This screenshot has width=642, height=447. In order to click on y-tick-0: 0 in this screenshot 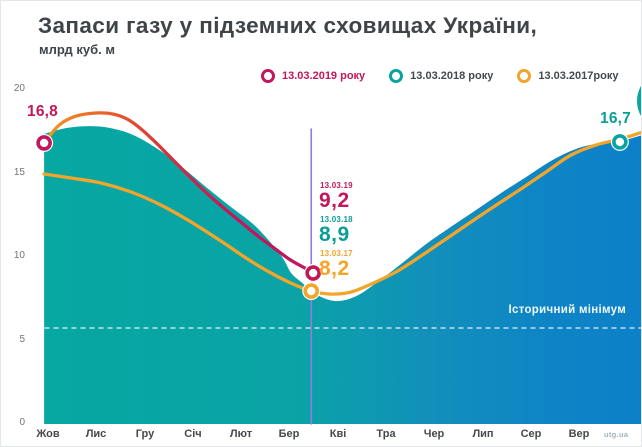, I will do `click(22, 422)`.